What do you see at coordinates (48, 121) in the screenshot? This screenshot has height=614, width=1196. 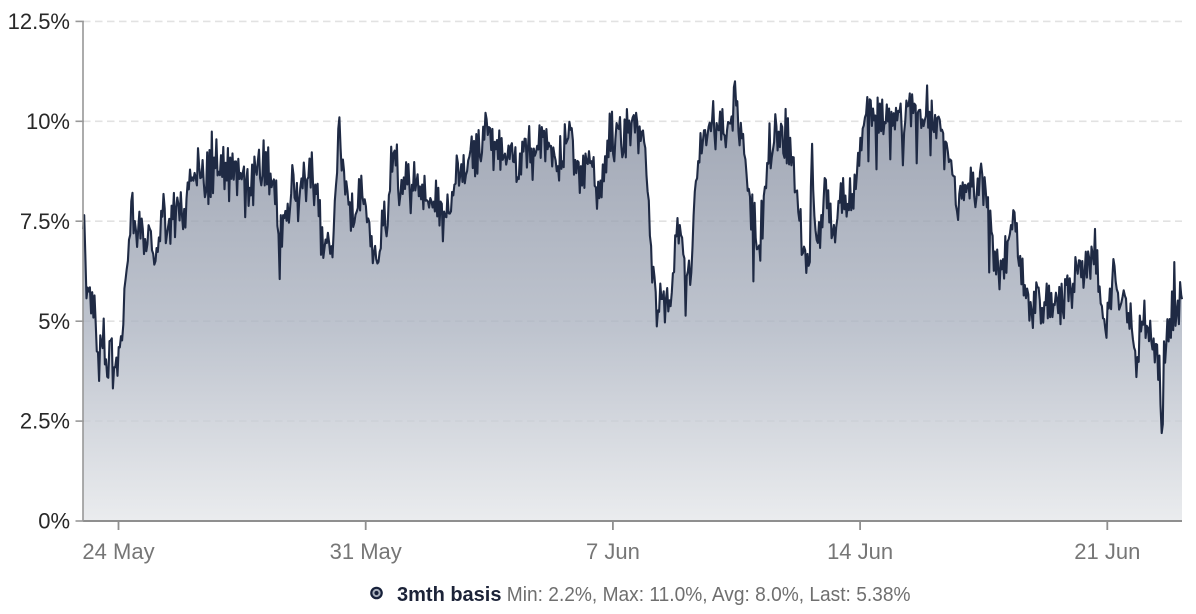 I see `svg-text: 10%` at bounding box center [48, 121].